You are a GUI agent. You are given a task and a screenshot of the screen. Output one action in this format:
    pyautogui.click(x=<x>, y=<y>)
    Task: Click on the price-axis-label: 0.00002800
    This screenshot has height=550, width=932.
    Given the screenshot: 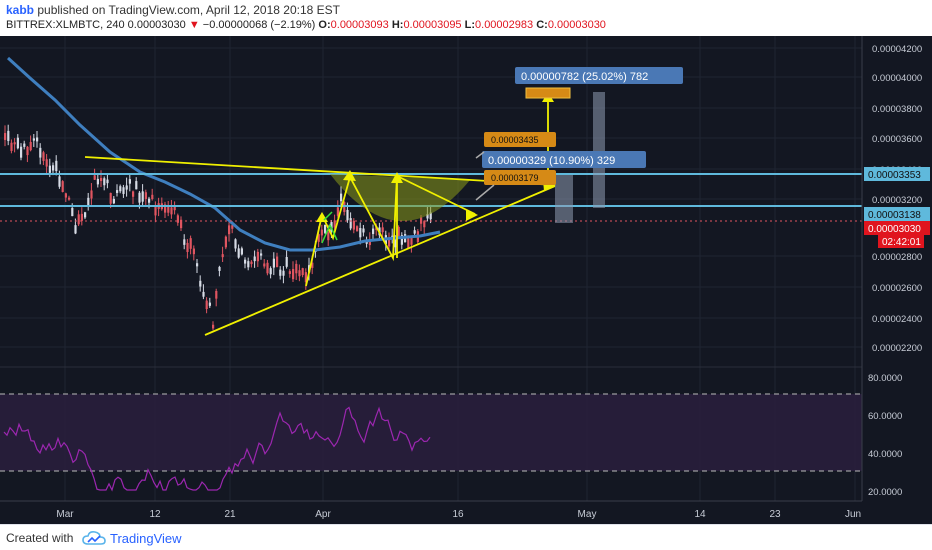 What is the action you would take?
    pyautogui.click(x=897, y=257)
    